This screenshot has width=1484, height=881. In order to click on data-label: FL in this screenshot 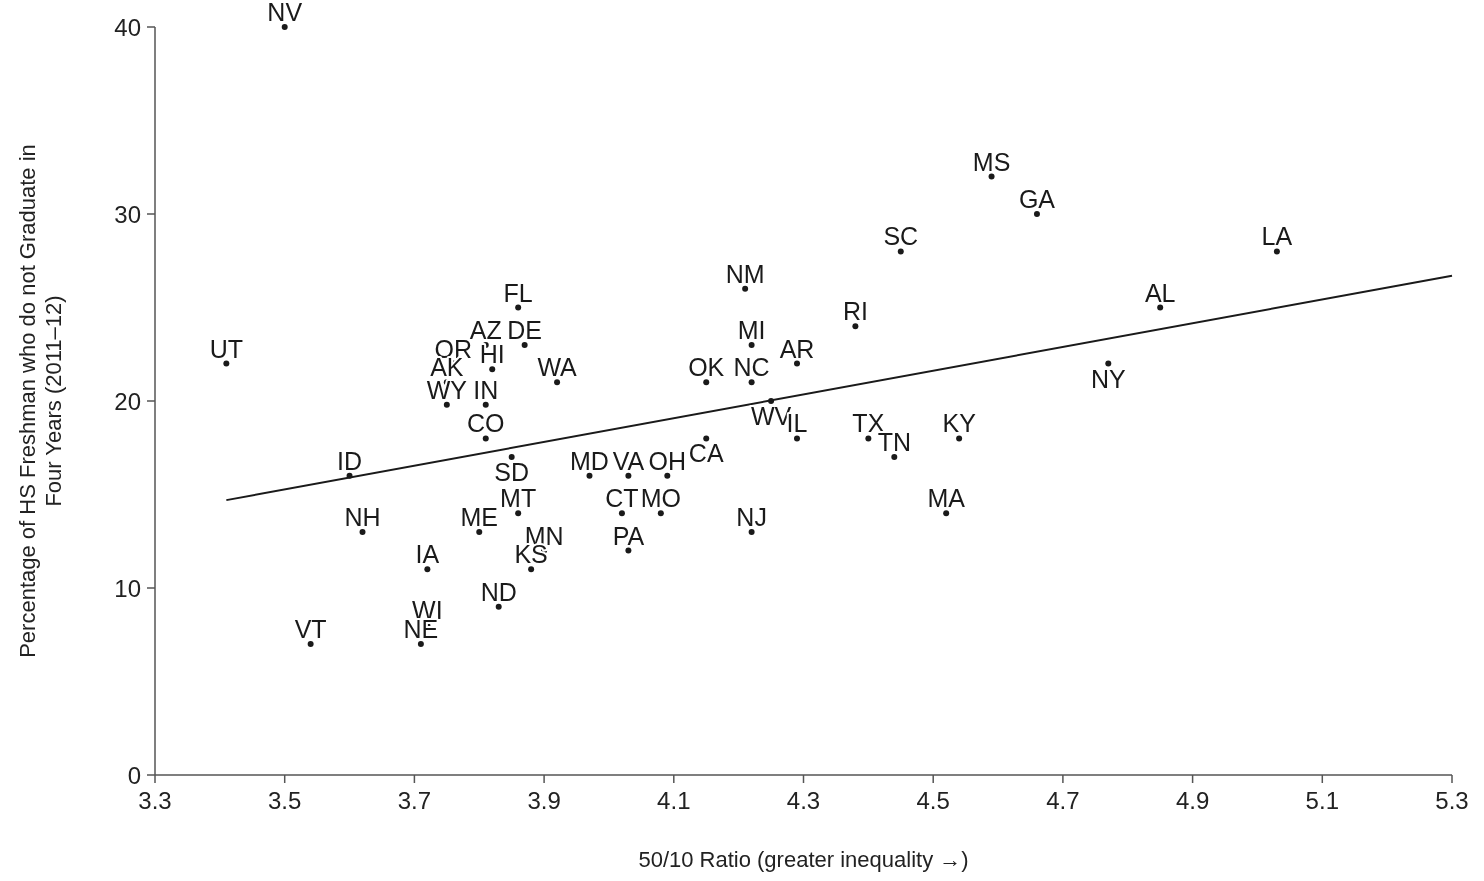, I will do `click(518, 292)`.